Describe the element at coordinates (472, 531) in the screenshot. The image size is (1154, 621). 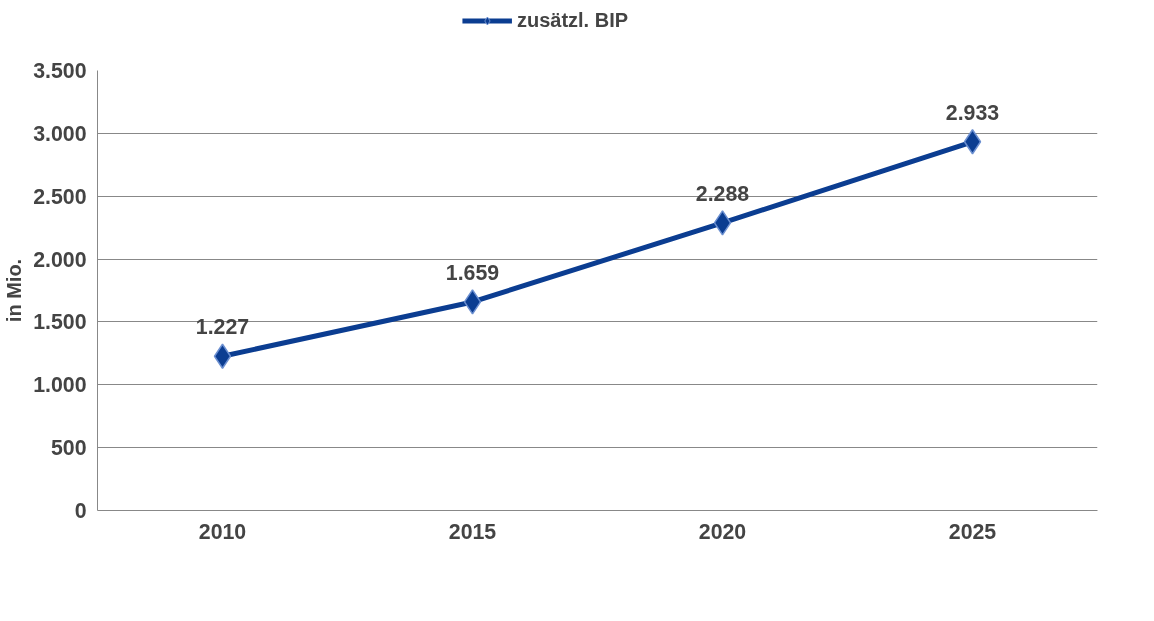
I see `x-tick-label: 2015` at that location.